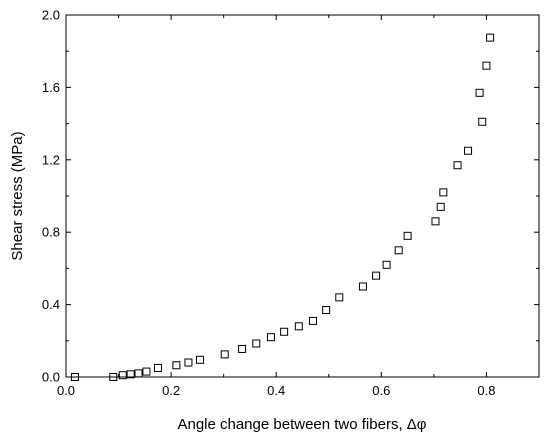 The width and height of the screenshot is (550, 441). What do you see at coordinates (51, 232) in the screenshot?
I see `y-tick-label: 0.8` at bounding box center [51, 232].